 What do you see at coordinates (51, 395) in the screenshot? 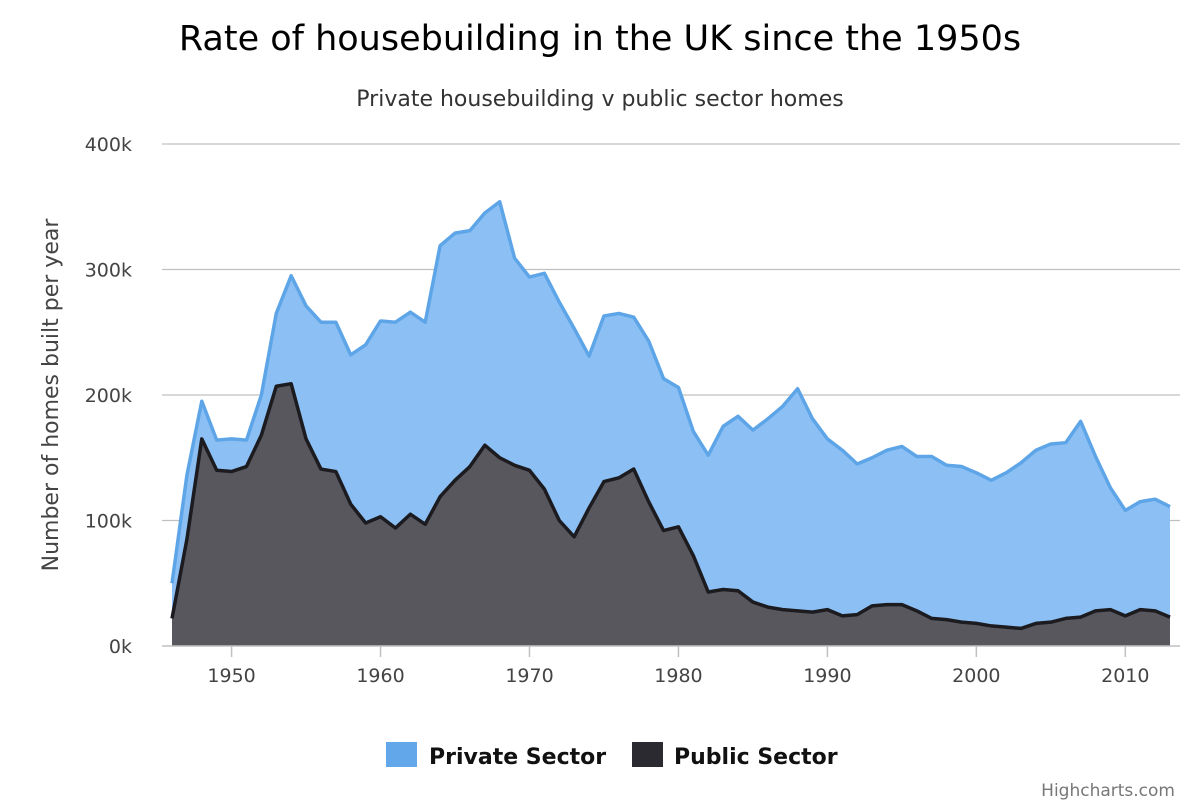
I see `y-axis-label: Number of homes built per year` at bounding box center [51, 395].